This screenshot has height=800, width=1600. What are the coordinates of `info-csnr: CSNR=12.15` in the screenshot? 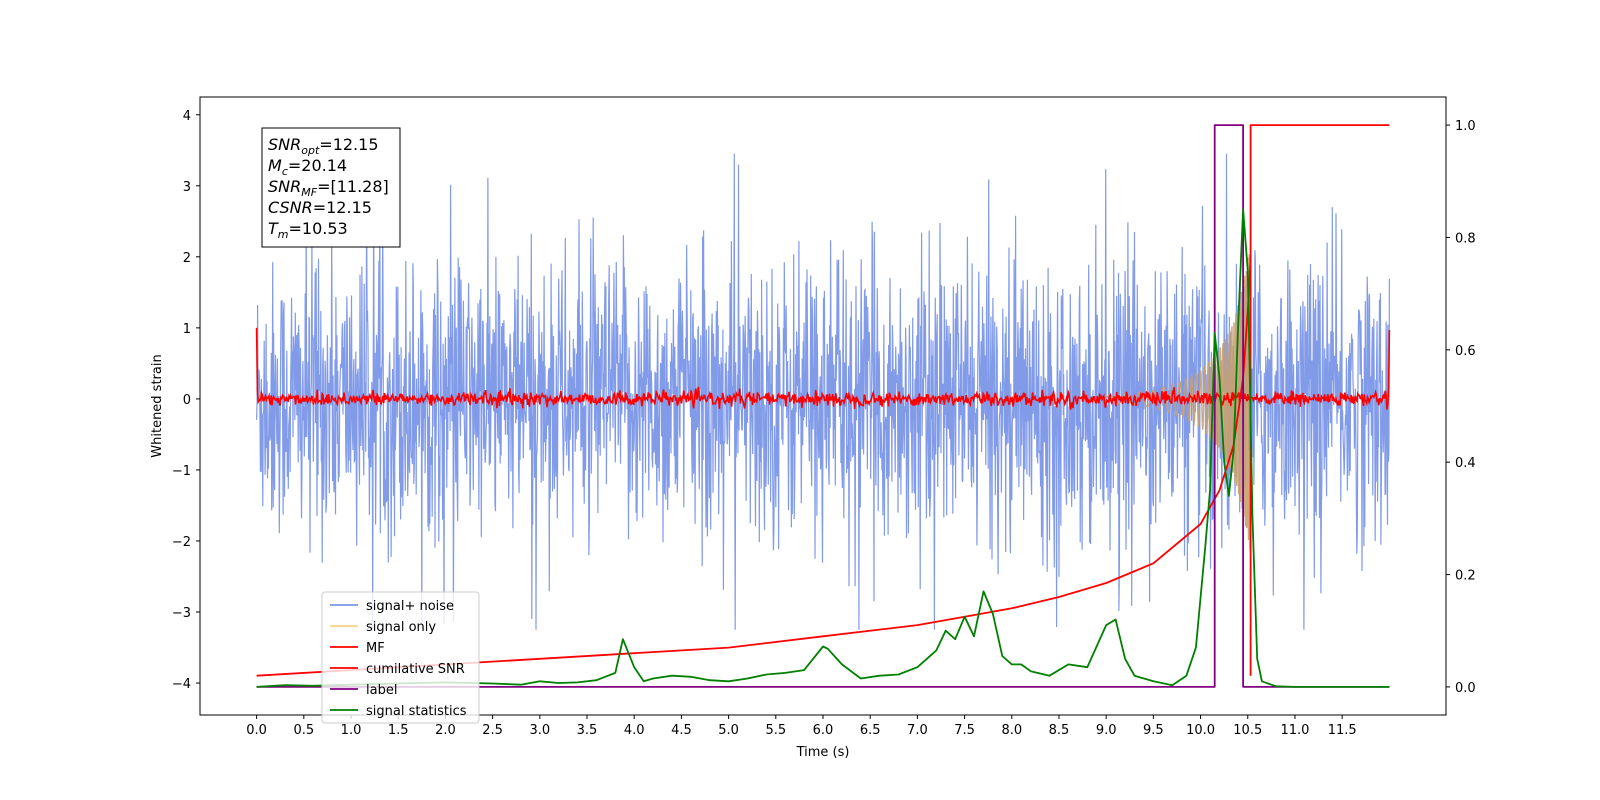 It's located at (320, 207).